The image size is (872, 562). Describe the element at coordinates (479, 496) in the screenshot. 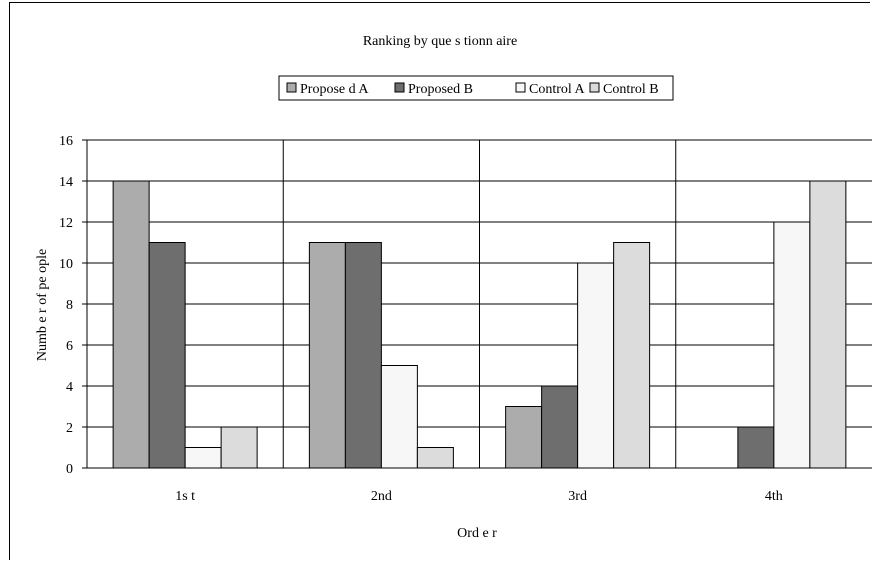

I see `x-tick-labels: 1s t 2nd 3rd 4th` at that location.